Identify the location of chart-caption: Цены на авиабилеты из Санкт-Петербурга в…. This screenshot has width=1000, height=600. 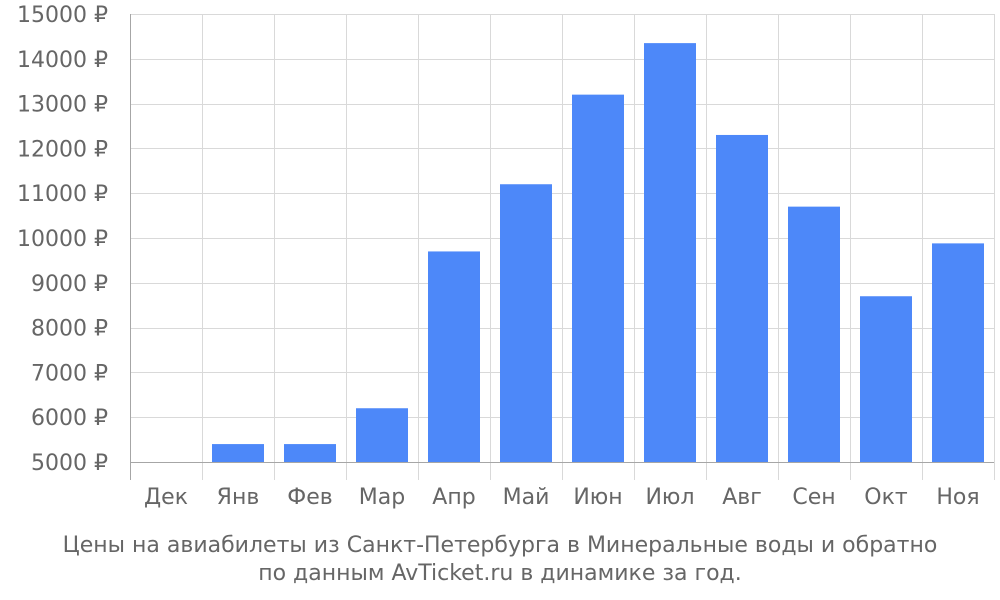
(500, 560).